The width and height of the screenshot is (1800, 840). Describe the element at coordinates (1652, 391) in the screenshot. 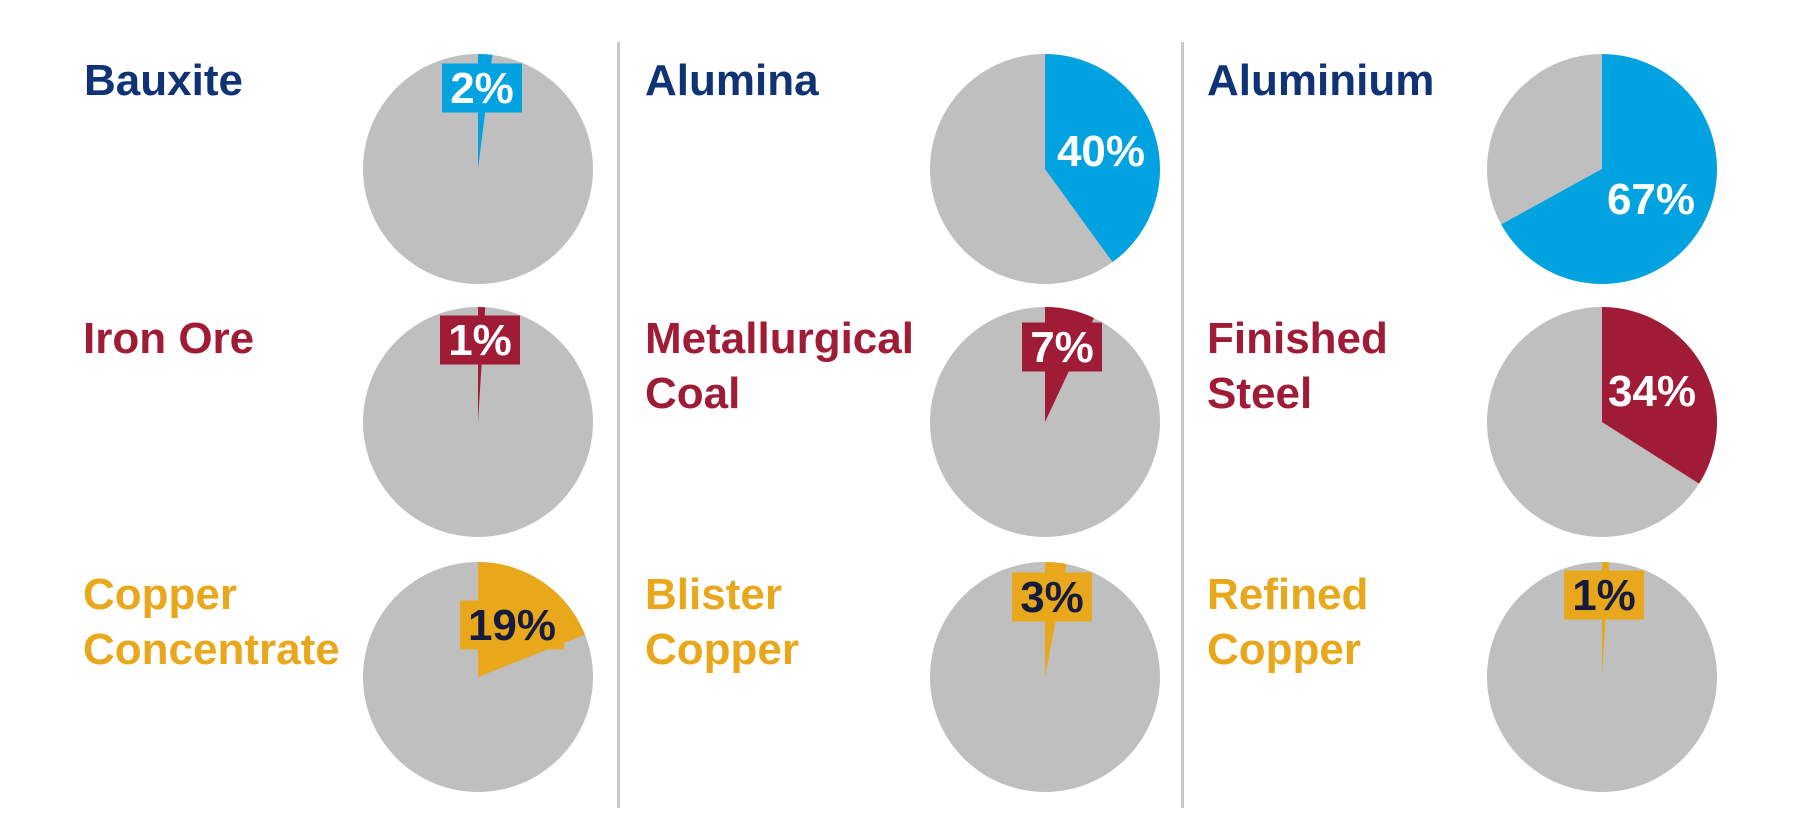

I see `percent-label: 34%` at that location.